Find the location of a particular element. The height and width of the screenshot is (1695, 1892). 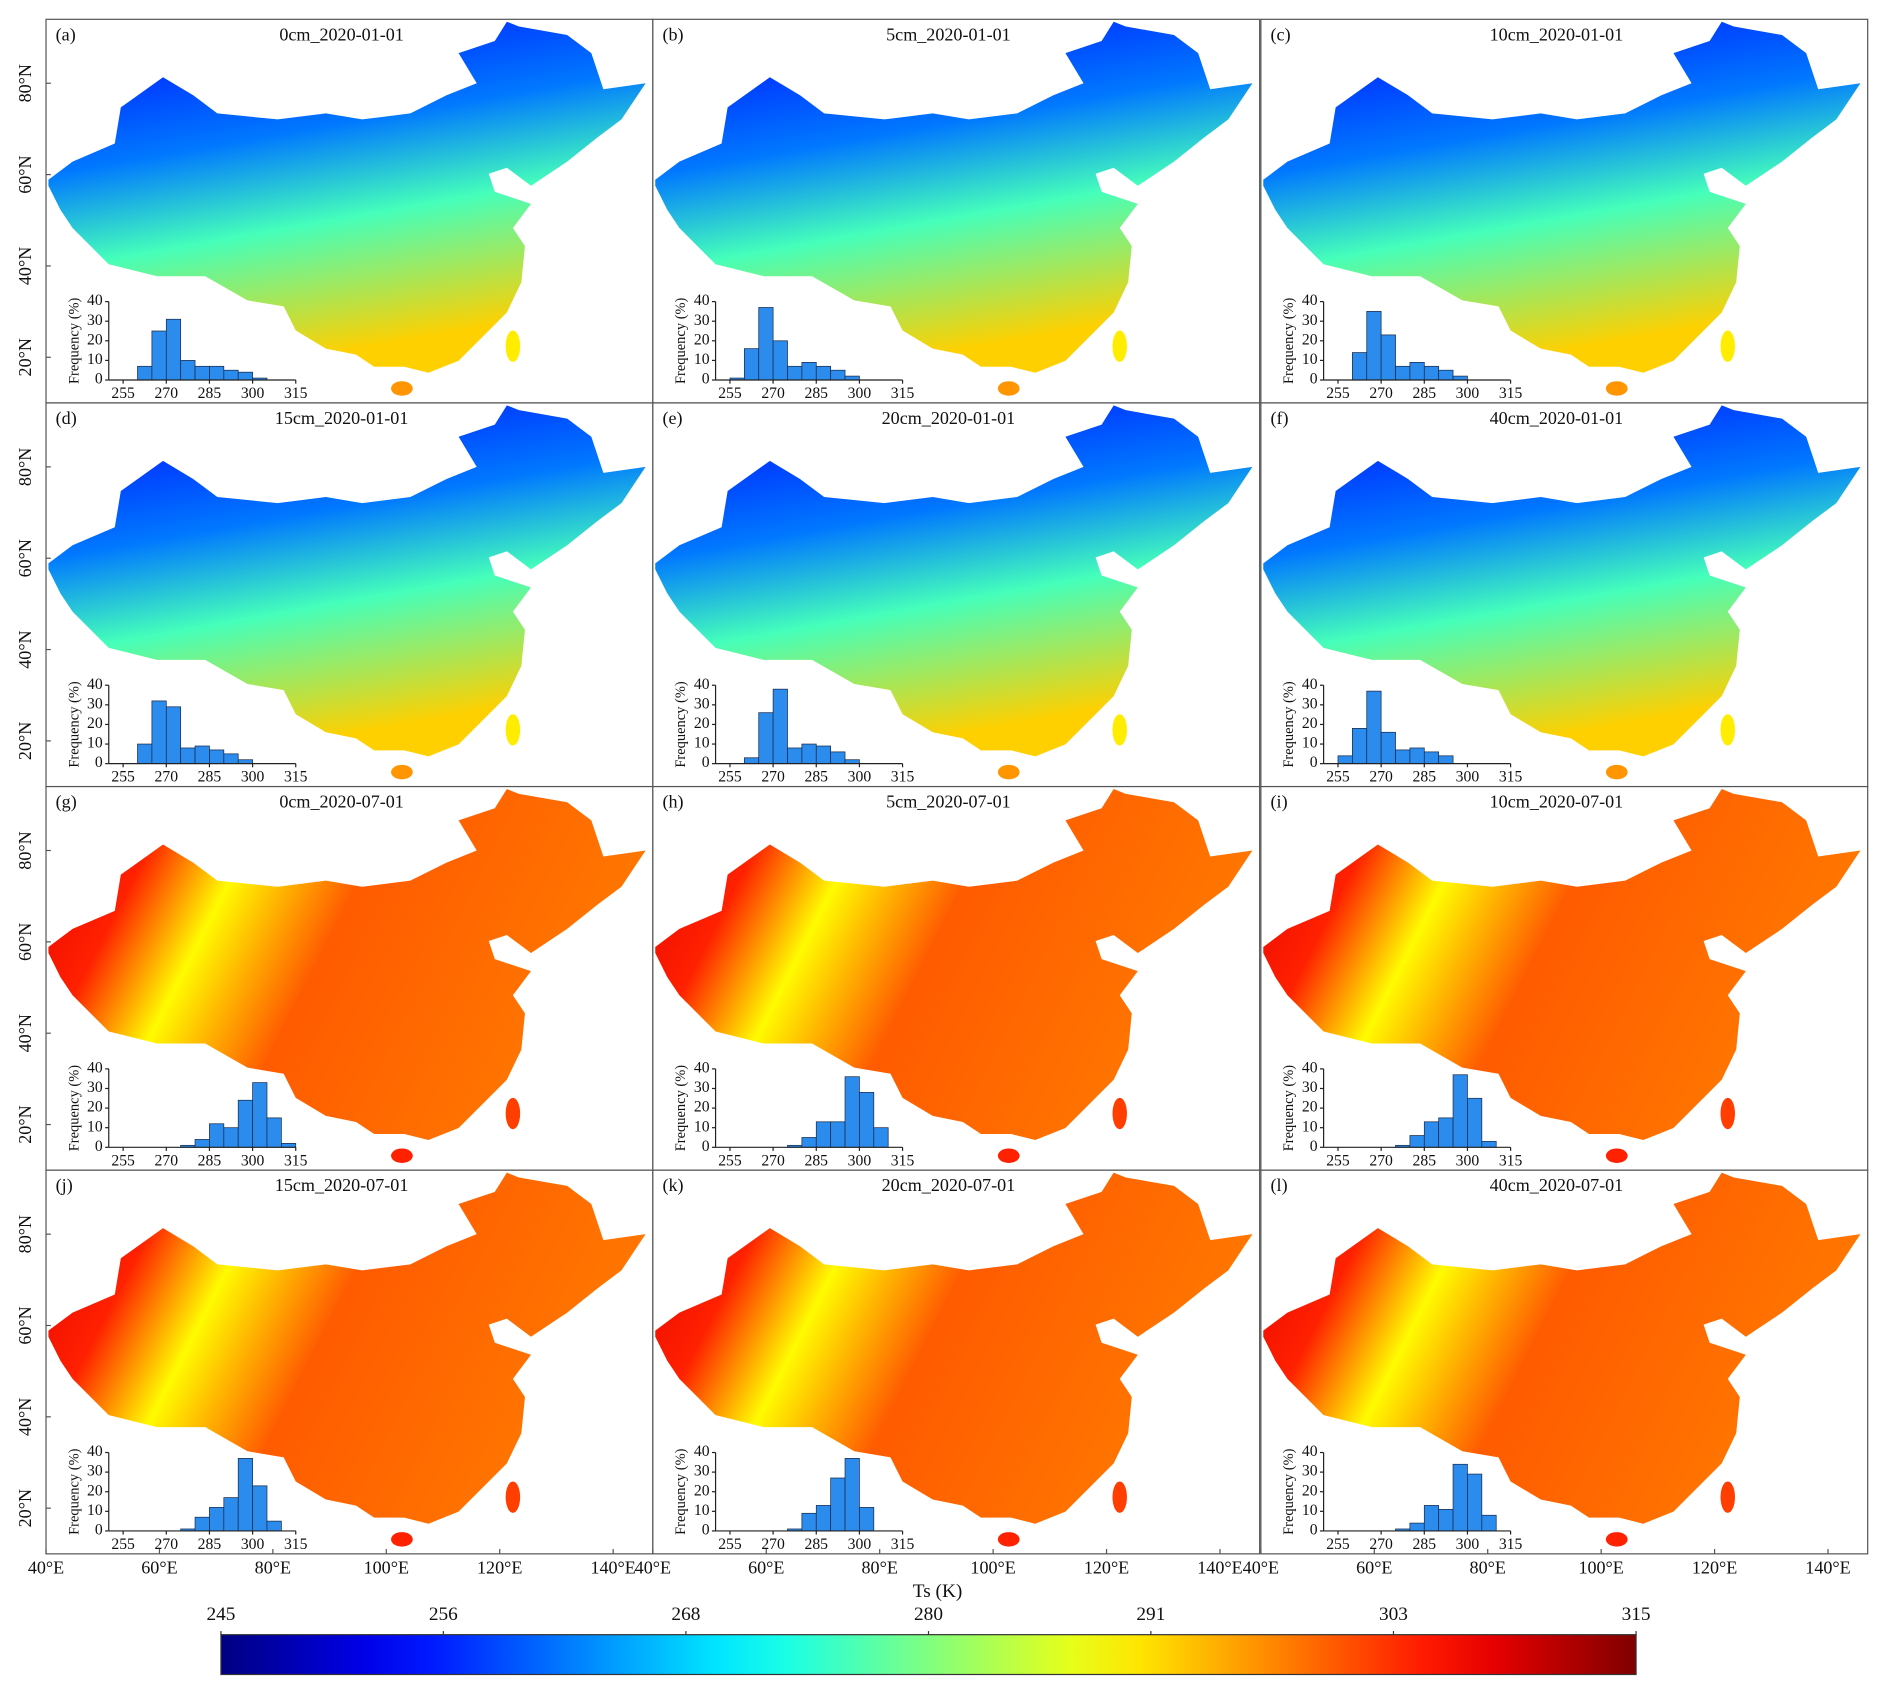

panel-label: (b) is located at coordinates (672, 34).